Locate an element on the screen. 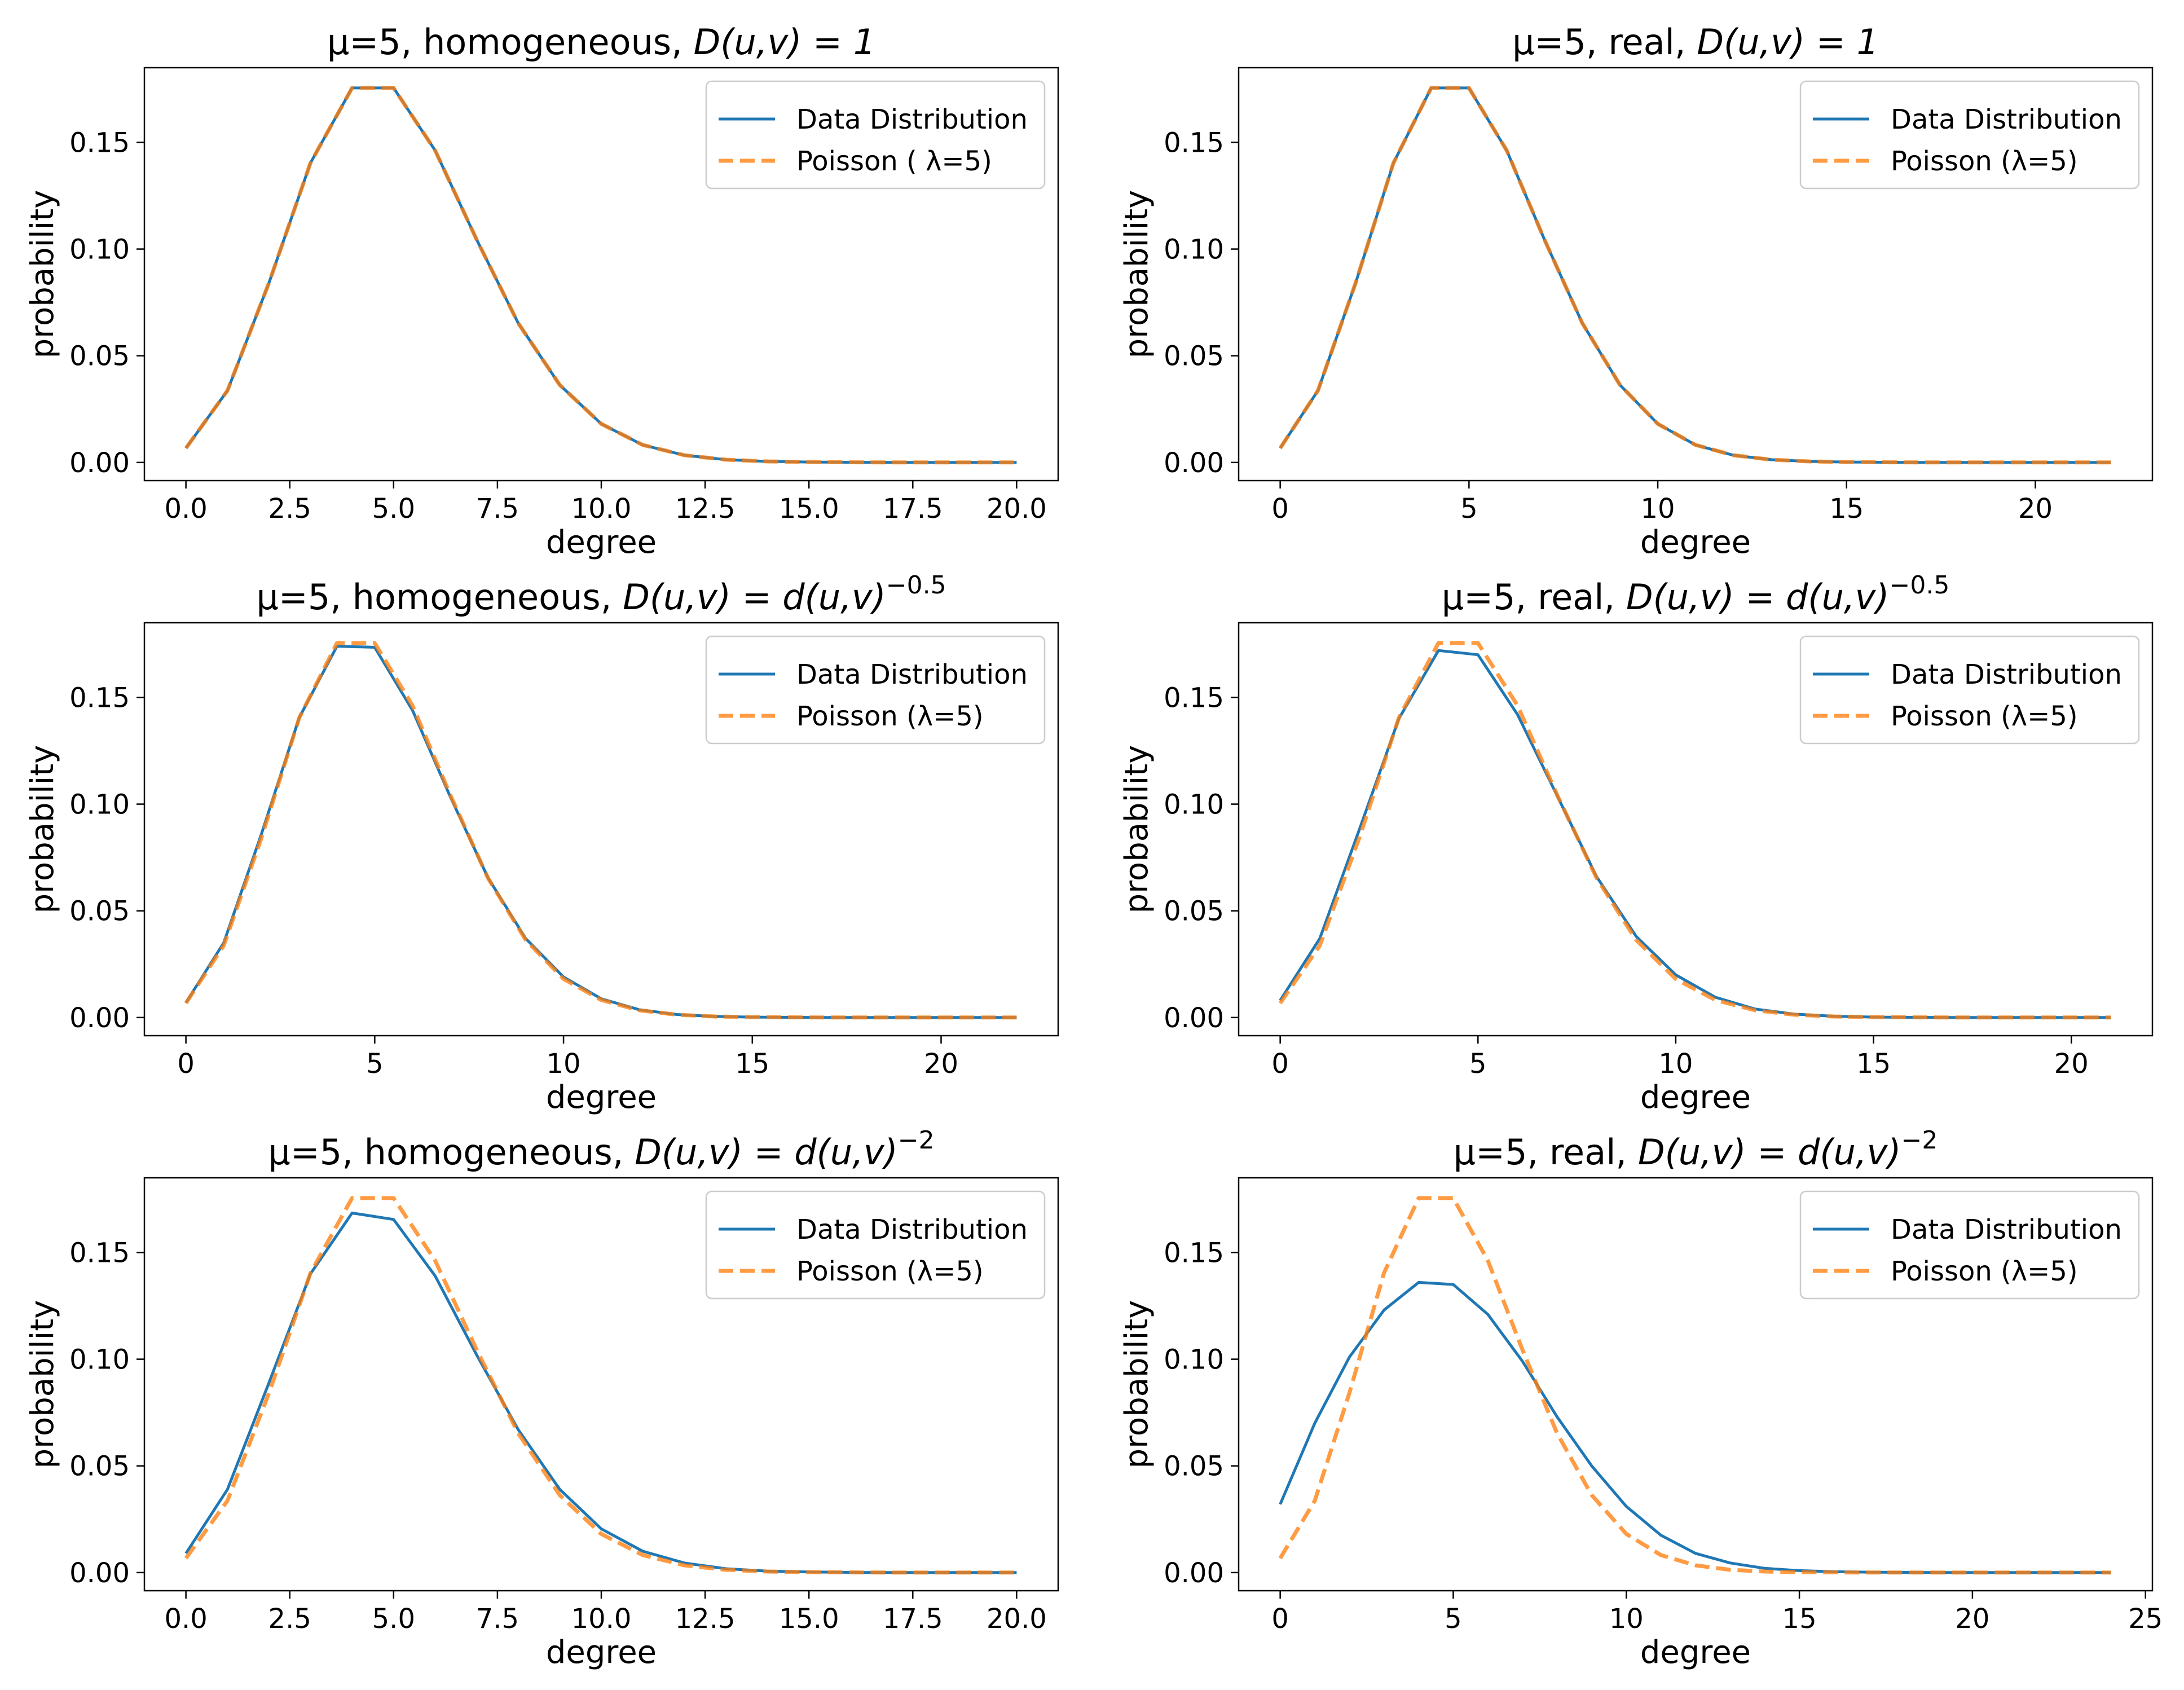 The image size is (2184, 1690). chart-1-xtick-label: 12.5 is located at coordinates (705, 509).